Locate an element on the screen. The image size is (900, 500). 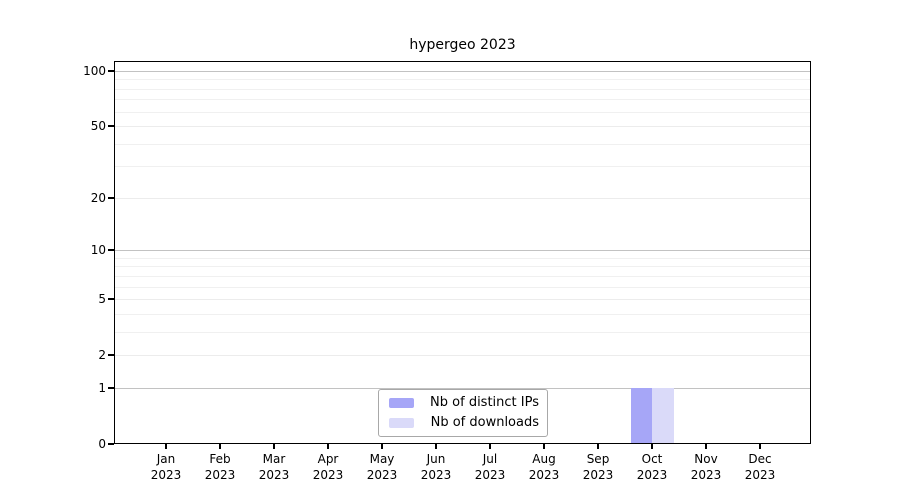
legend-item-distinct-ips: Nb of distinct IPs is located at coordinates (464, 403).